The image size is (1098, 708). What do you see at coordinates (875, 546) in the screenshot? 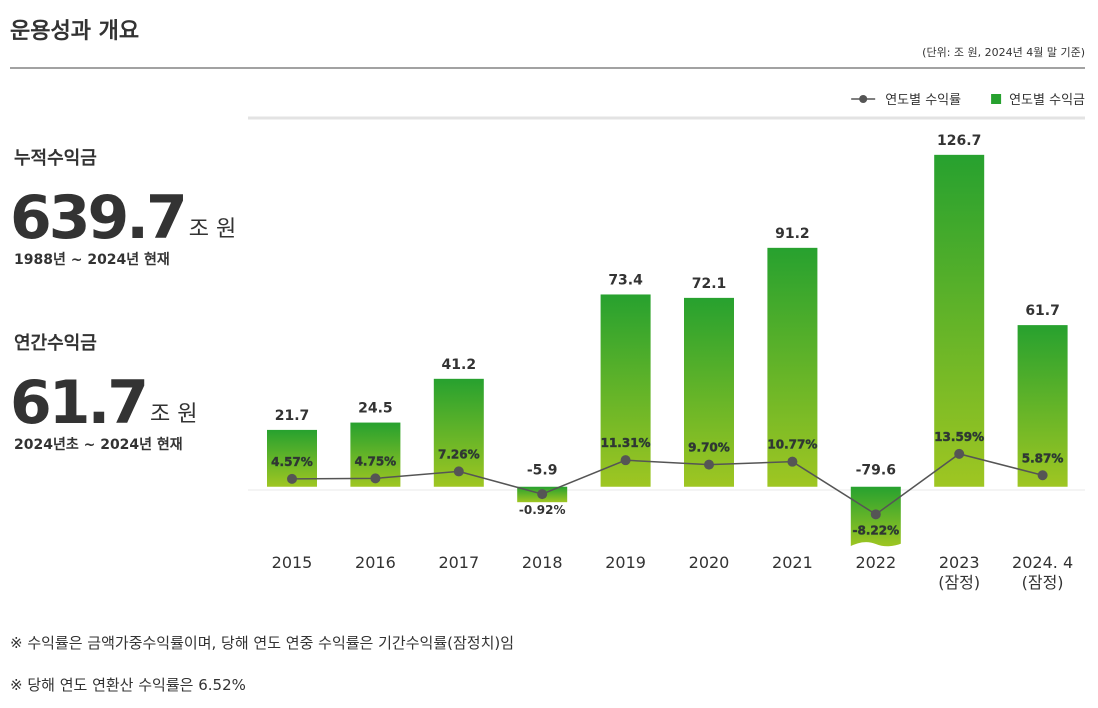
I see `axis-break` at bounding box center [875, 546].